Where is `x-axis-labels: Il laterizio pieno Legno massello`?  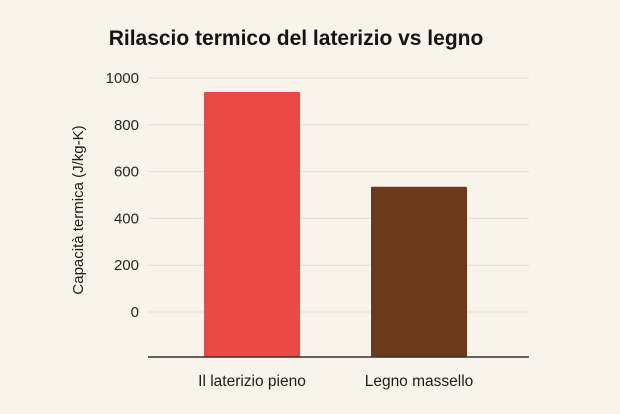 x-axis-labels: Il laterizio pieno Legno massello is located at coordinates (335, 381).